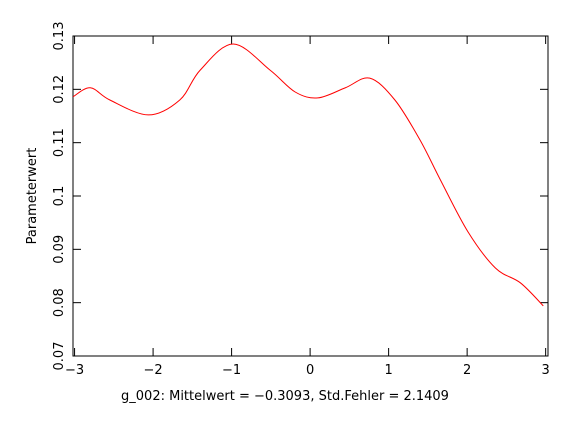 The image size is (576, 427). I want to click on x-tick-label: 1, so click(388, 370).